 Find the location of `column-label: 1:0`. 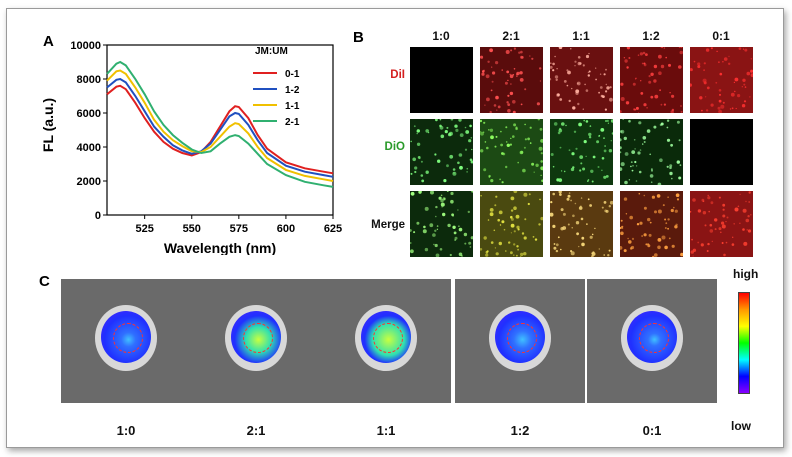

column-label: 1:0 is located at coordinates (441, 36).